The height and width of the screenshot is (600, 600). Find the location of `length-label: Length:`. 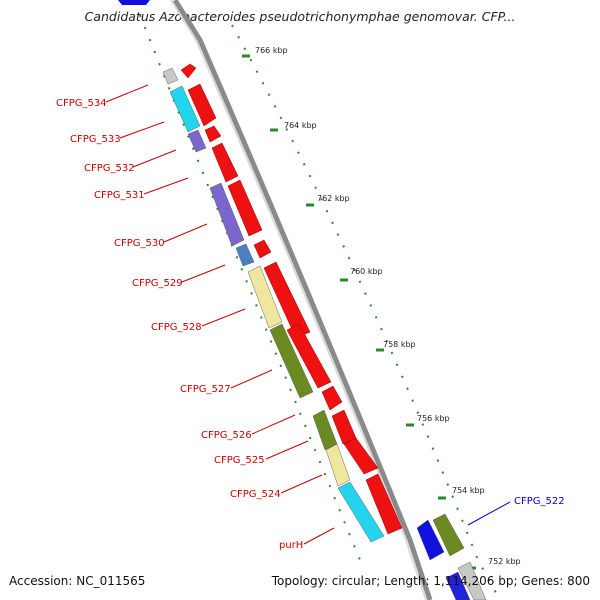

length-label: Length: is located at coordinates (407, 581).